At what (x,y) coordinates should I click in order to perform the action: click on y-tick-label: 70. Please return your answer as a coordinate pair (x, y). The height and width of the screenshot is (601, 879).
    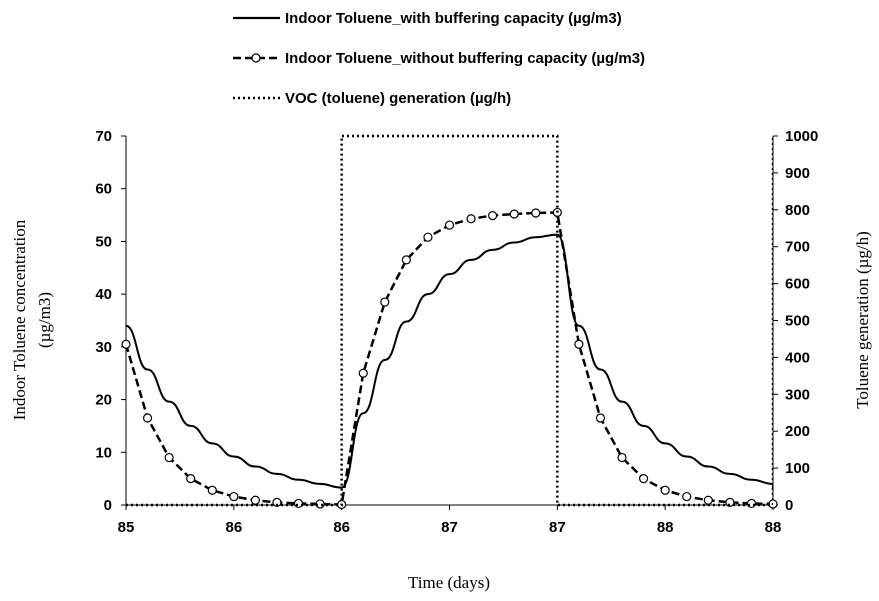
    Looking at the image, I should click on (103, 136).